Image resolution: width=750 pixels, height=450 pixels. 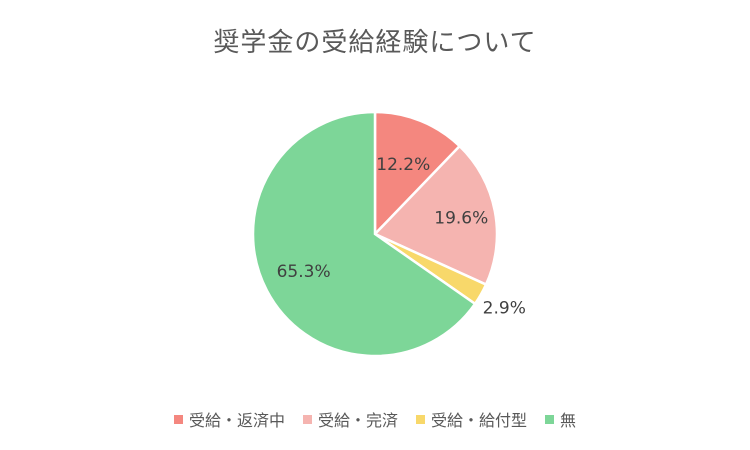 What do you see at coordinates (304, 272) in the screenshot?
I see `data-label-4: 65.3%` at bounding box center [304, 272].